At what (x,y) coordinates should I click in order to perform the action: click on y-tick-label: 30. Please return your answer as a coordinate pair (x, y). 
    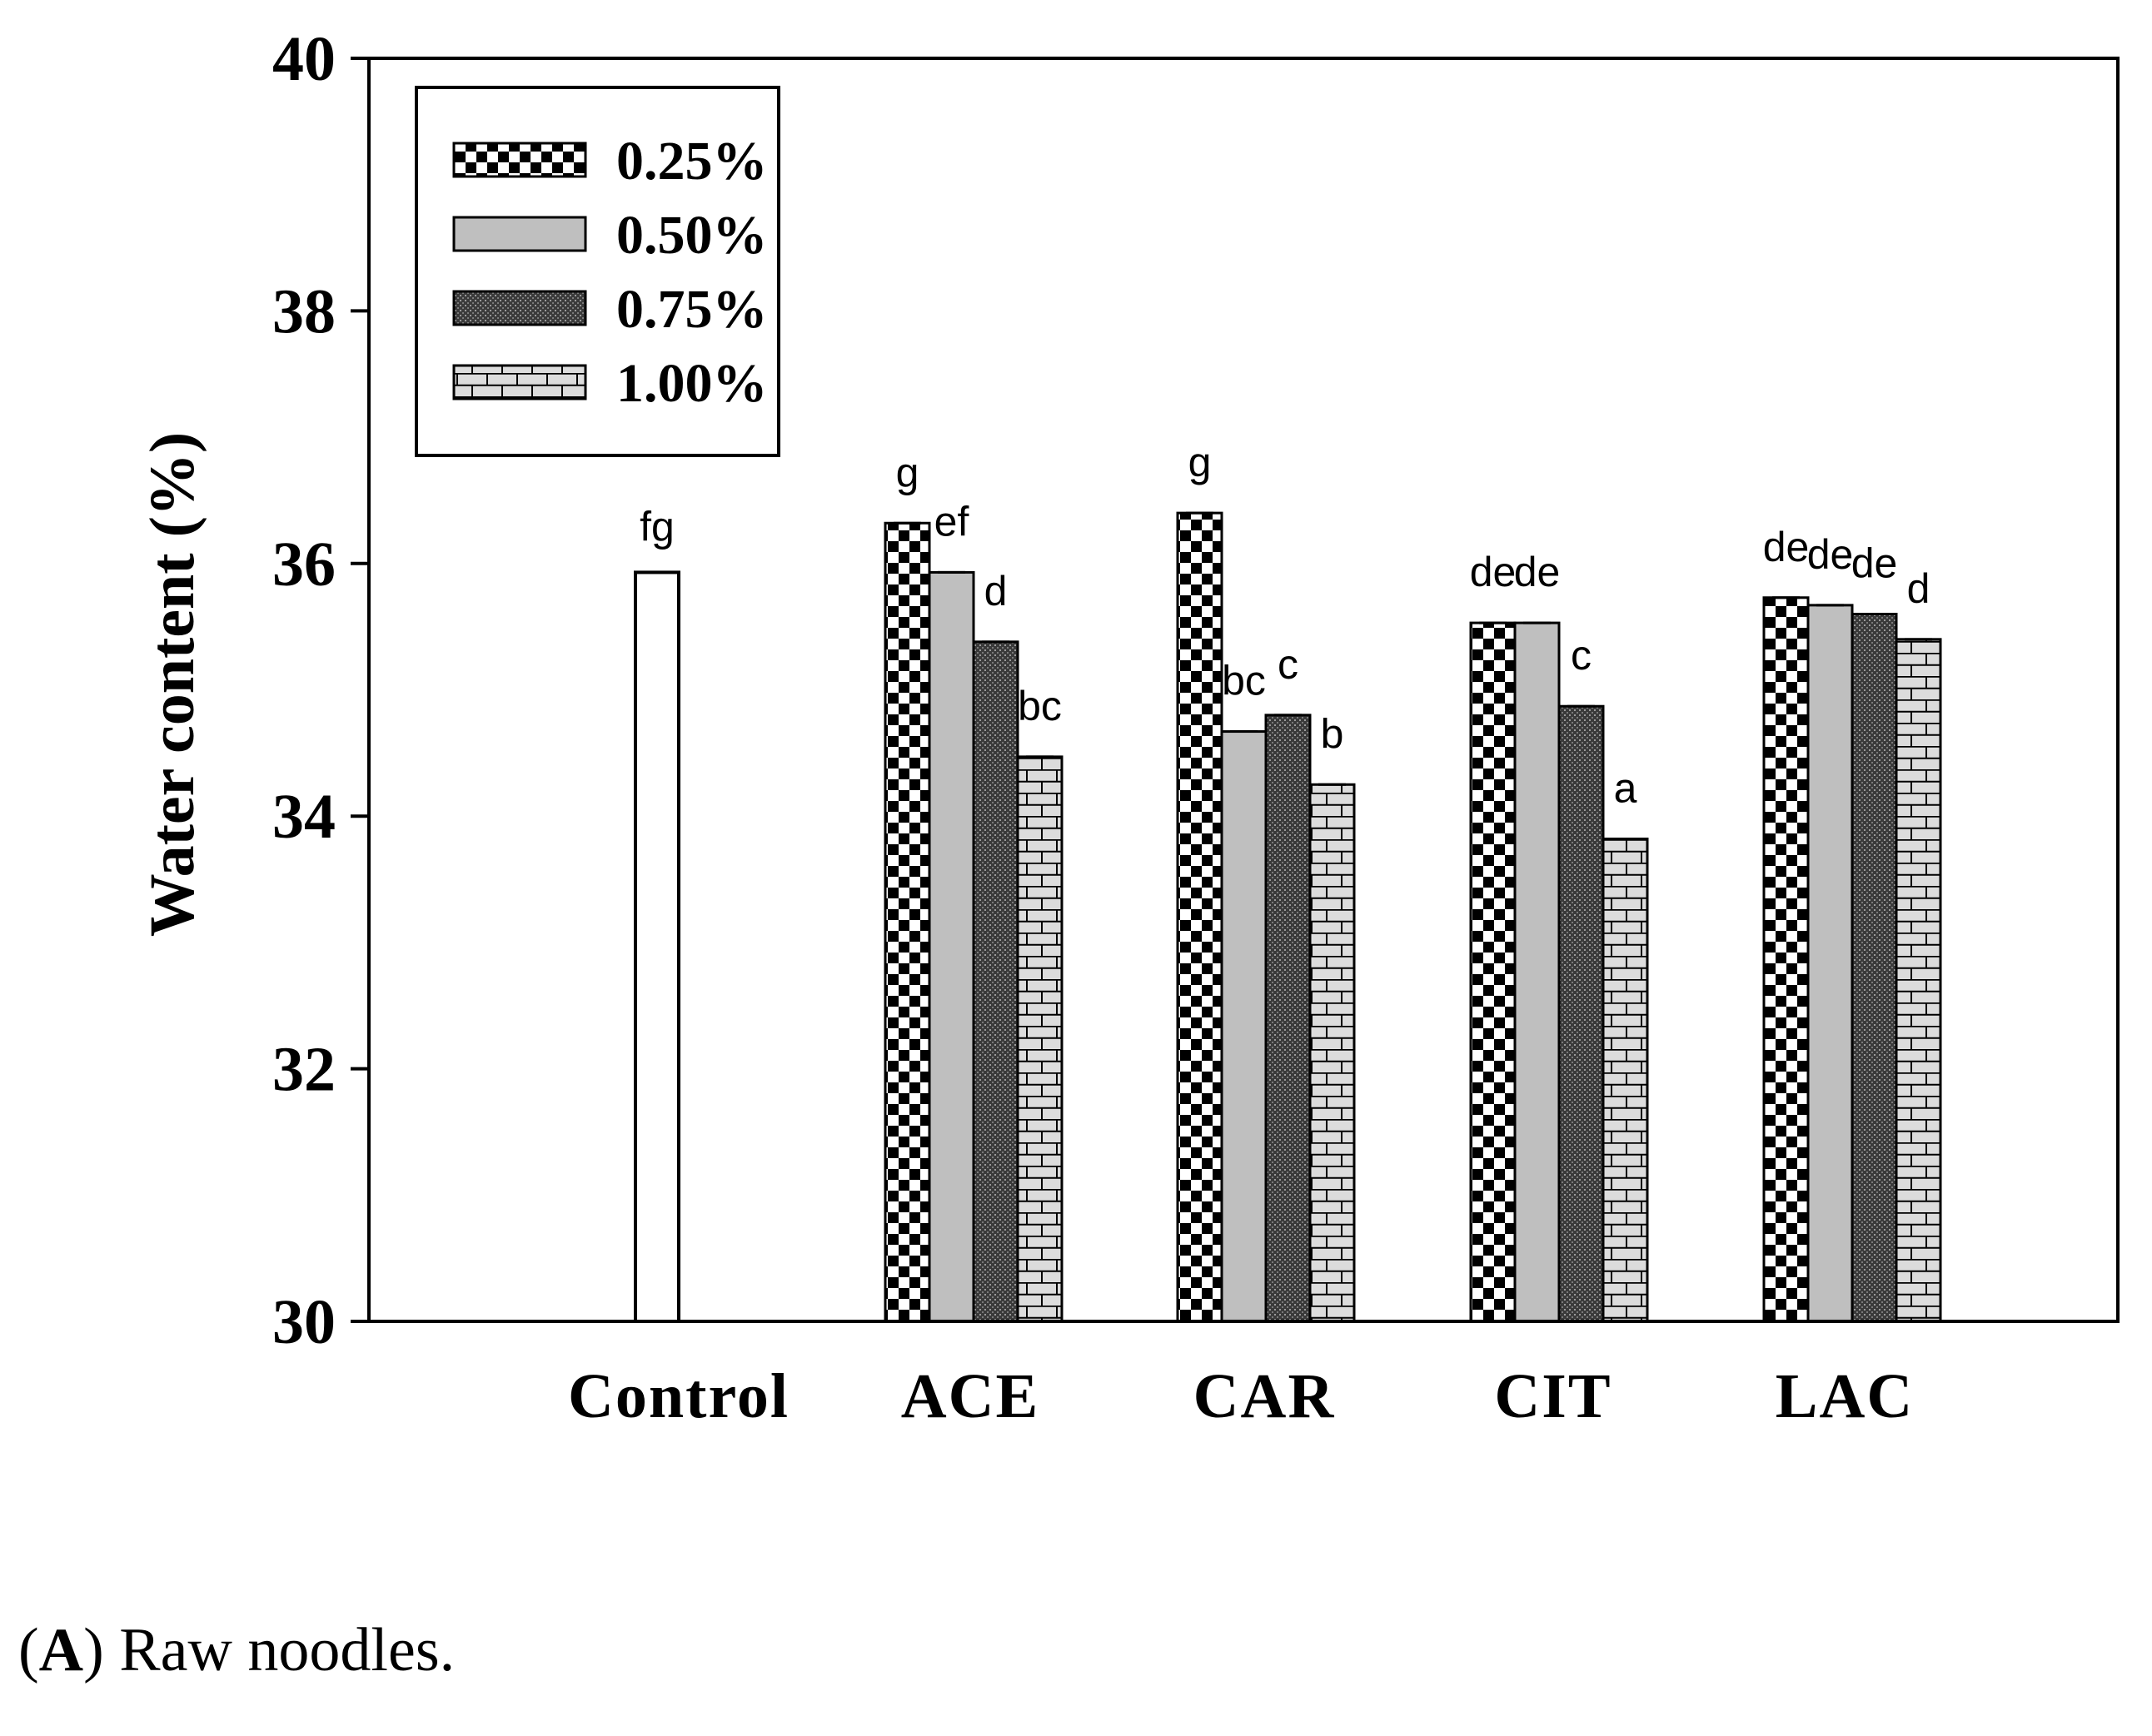
    Looking at the image, I should click on (304, 1322).